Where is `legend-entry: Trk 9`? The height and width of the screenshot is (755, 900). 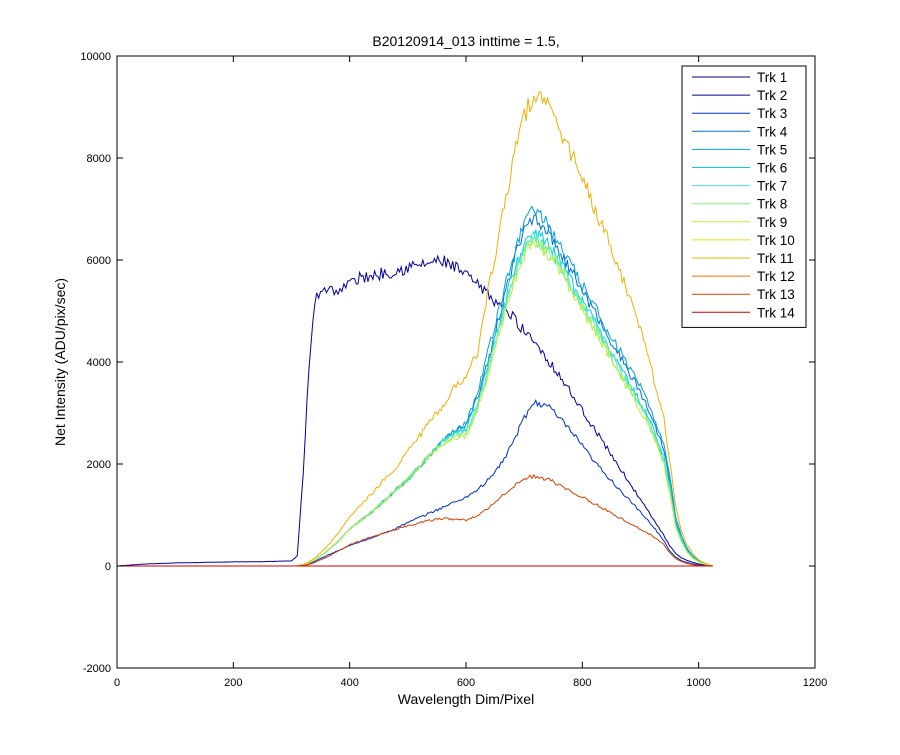 legend-entry: Trk 9 is located at coordinates (772, 222).